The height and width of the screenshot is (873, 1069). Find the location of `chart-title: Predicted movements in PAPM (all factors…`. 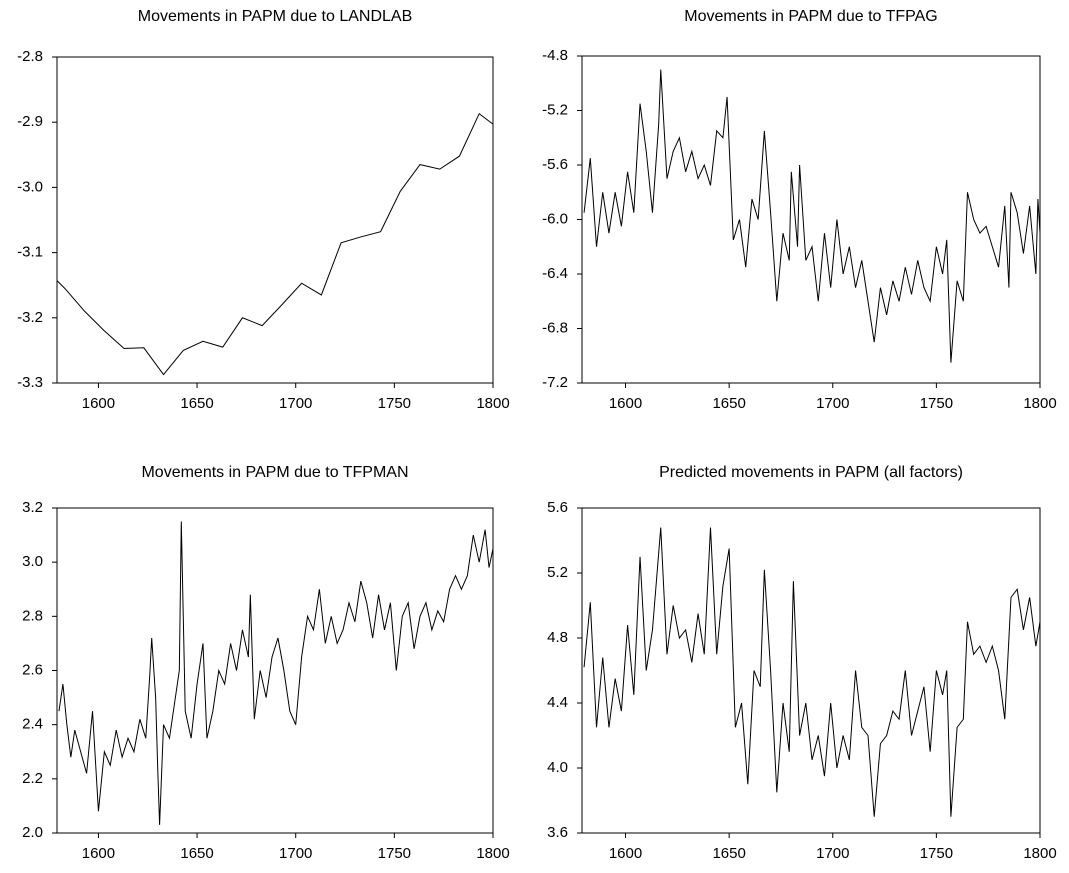

chart-title: Predicted movements in PAPM (all factors… is located at coordinates (811, 472).